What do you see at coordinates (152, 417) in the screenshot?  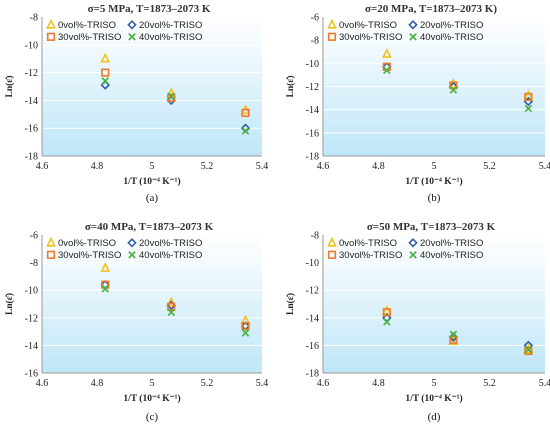 I see `panel-label: (c)` at bounding box center [152, 417].